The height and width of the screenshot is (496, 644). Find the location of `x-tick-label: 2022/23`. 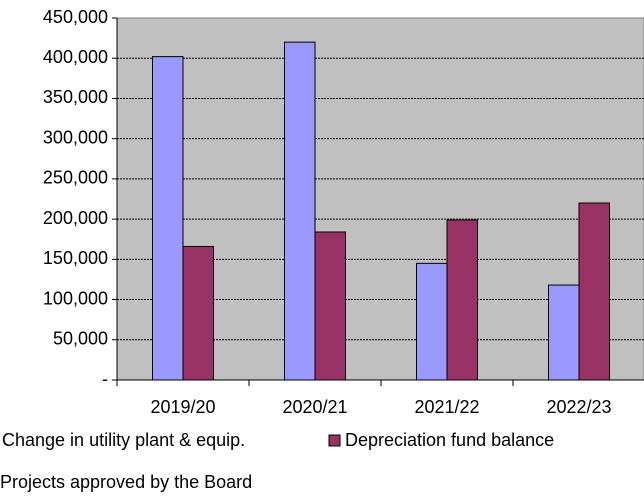

x-tick-label: 2022/23 is located at coordinates (578, 407).